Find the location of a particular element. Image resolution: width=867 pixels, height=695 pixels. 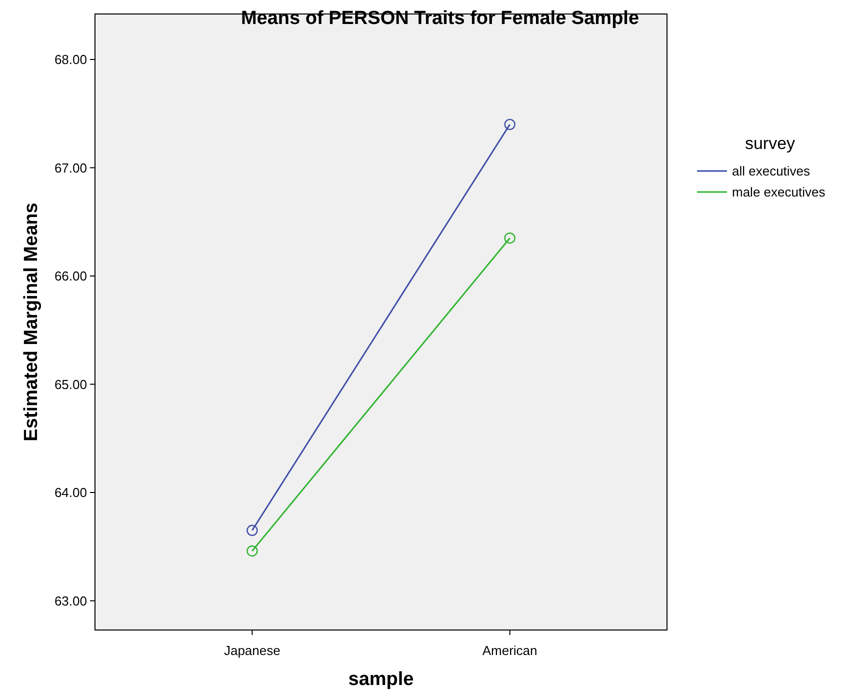

legend-label: male executives is located at coordinates (779, 192).